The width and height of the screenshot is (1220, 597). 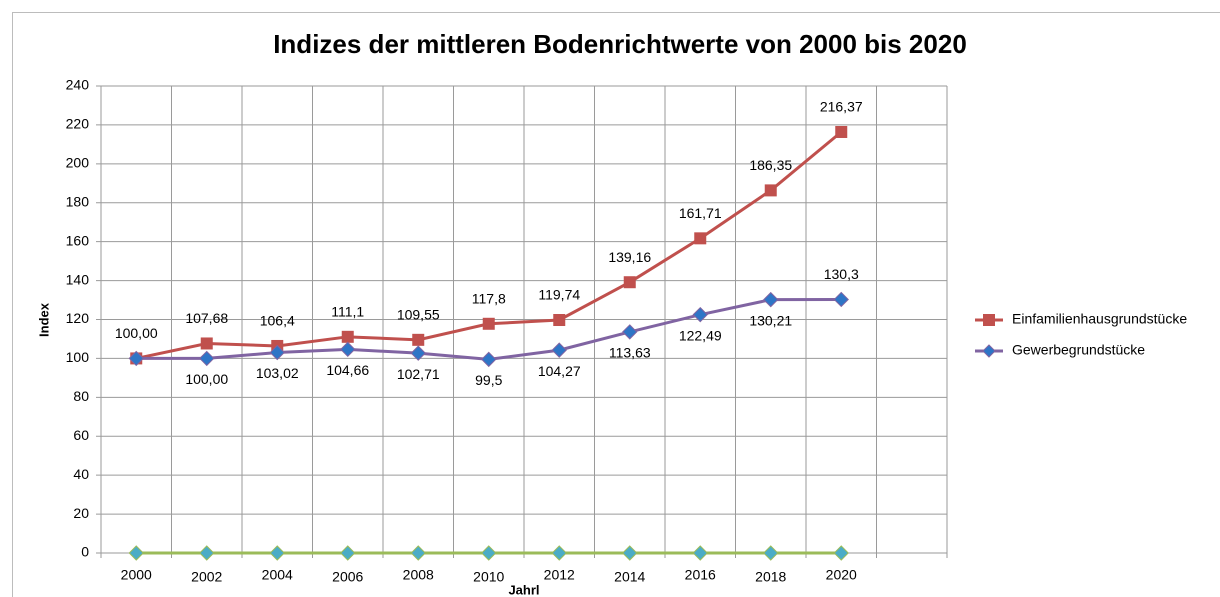 I want to click on legend-label: Gewerbegrundstücke, so click(x=1078, y=350).